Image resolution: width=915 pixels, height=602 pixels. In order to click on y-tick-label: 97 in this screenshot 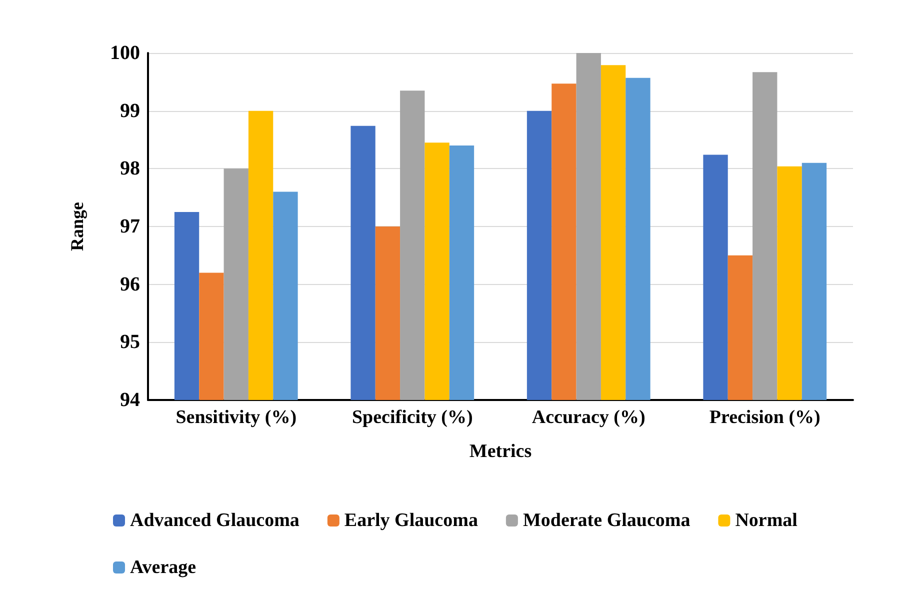, I will do `click(130, 227)`.